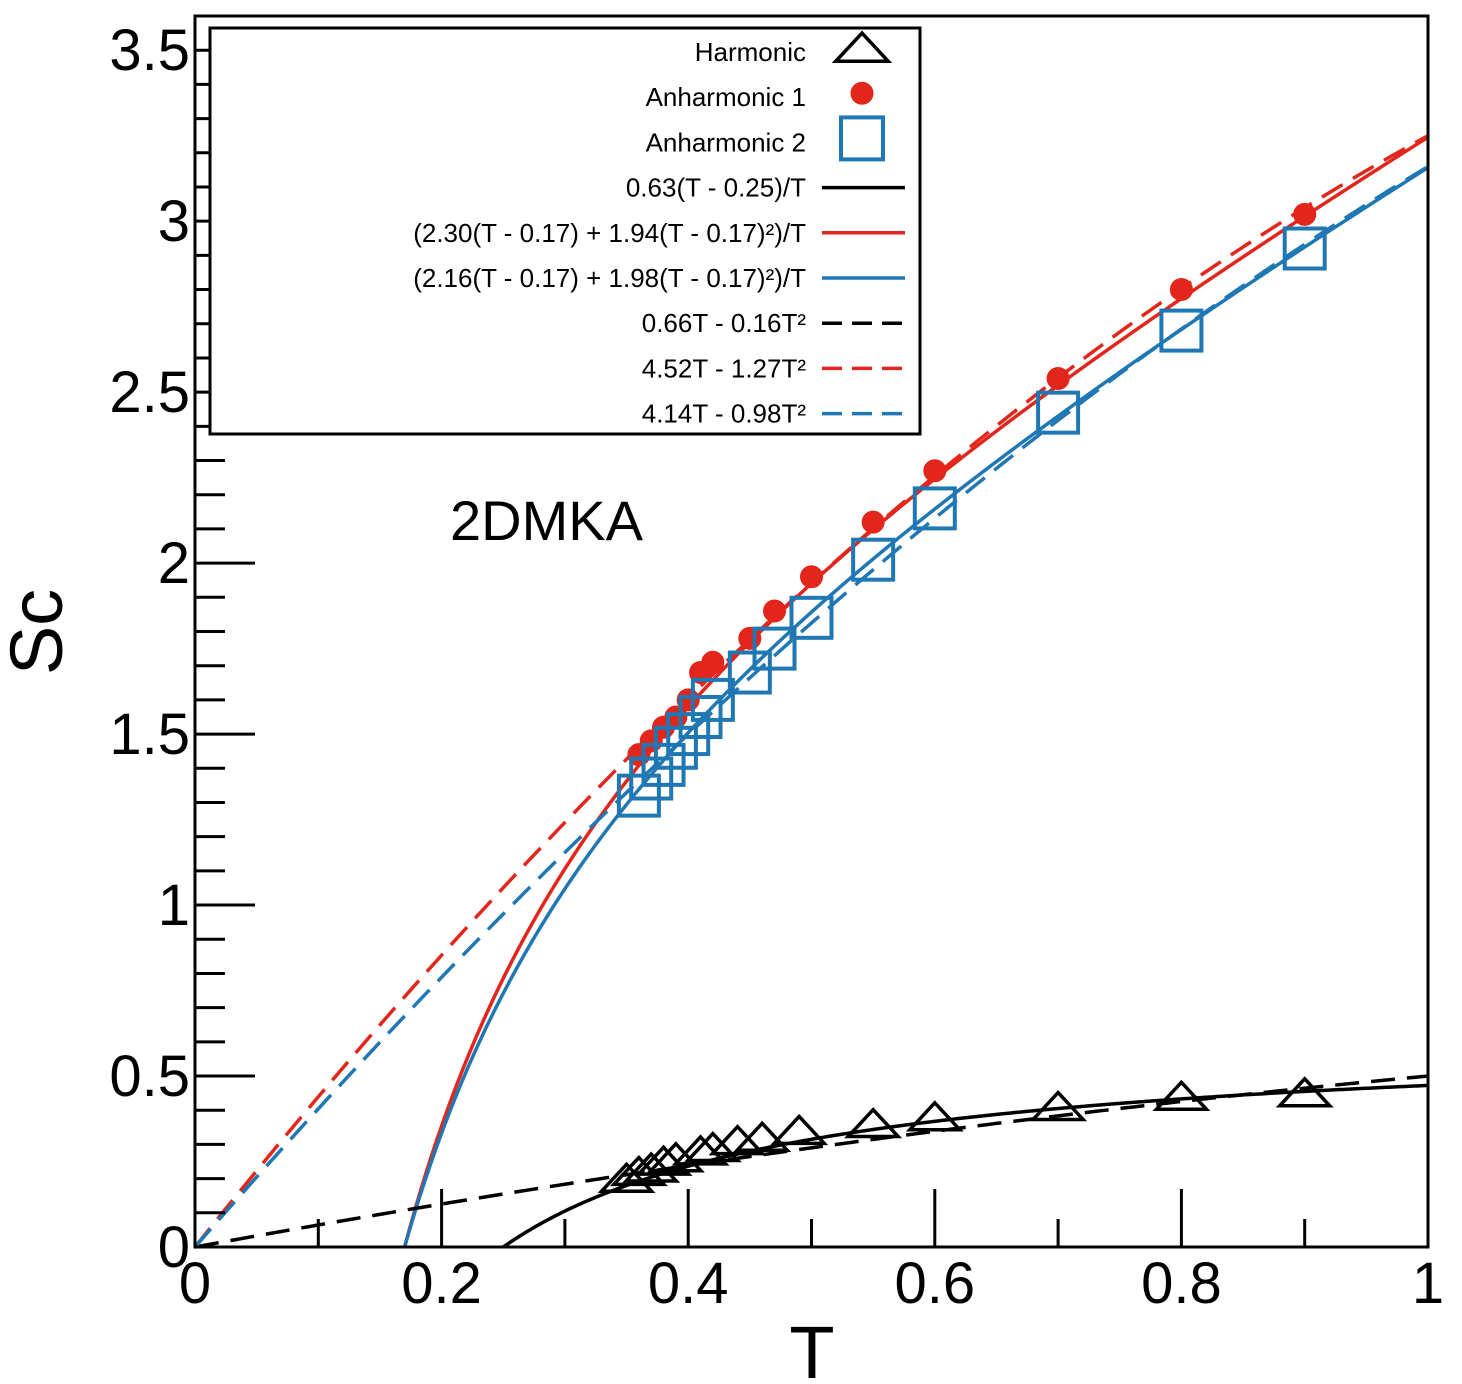  Describe the element at coordinates (750, 52) in the screenshot. I see `legend-label-harmonic: Harmonic` at that location.